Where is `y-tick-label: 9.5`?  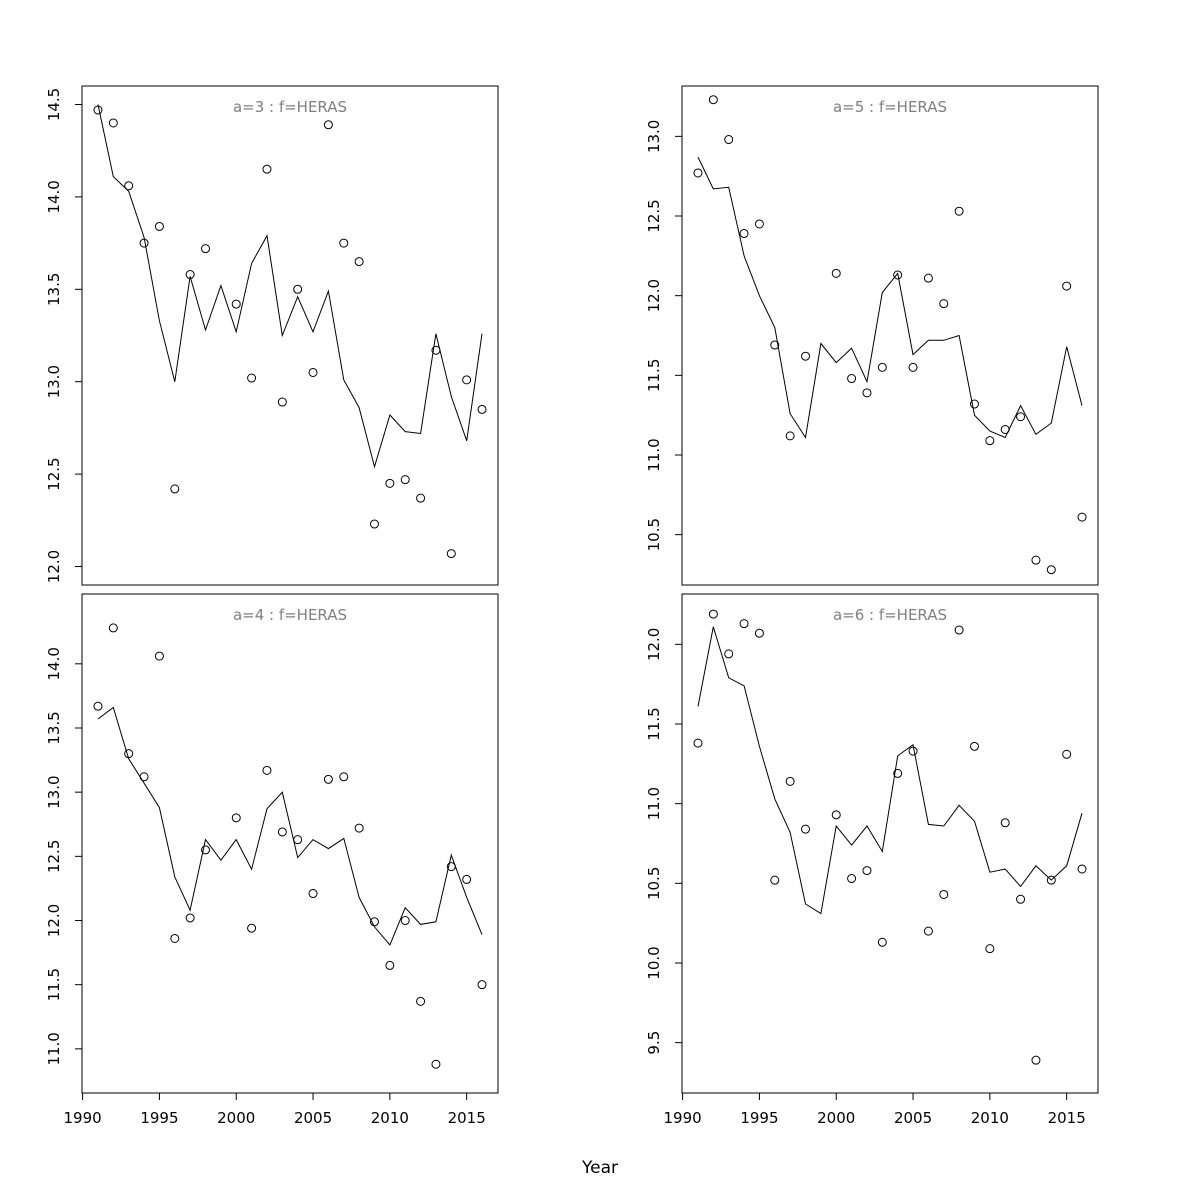 y-tick-label: 9.5 is located at coordinates (654, 1043).